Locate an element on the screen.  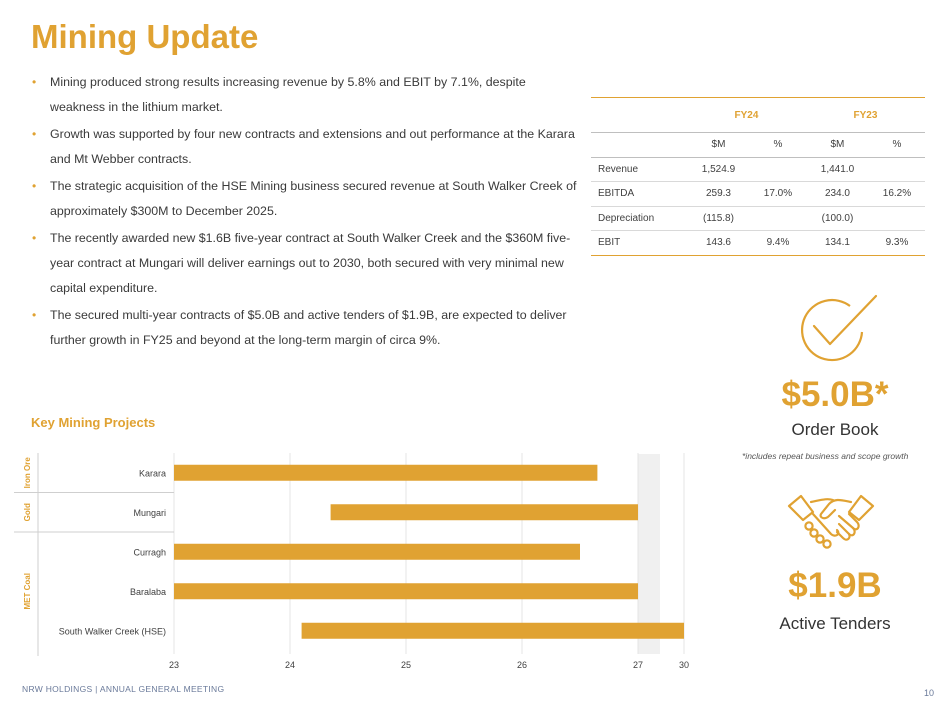
period-fy23: FY23 is located at coordinates (865, 115).